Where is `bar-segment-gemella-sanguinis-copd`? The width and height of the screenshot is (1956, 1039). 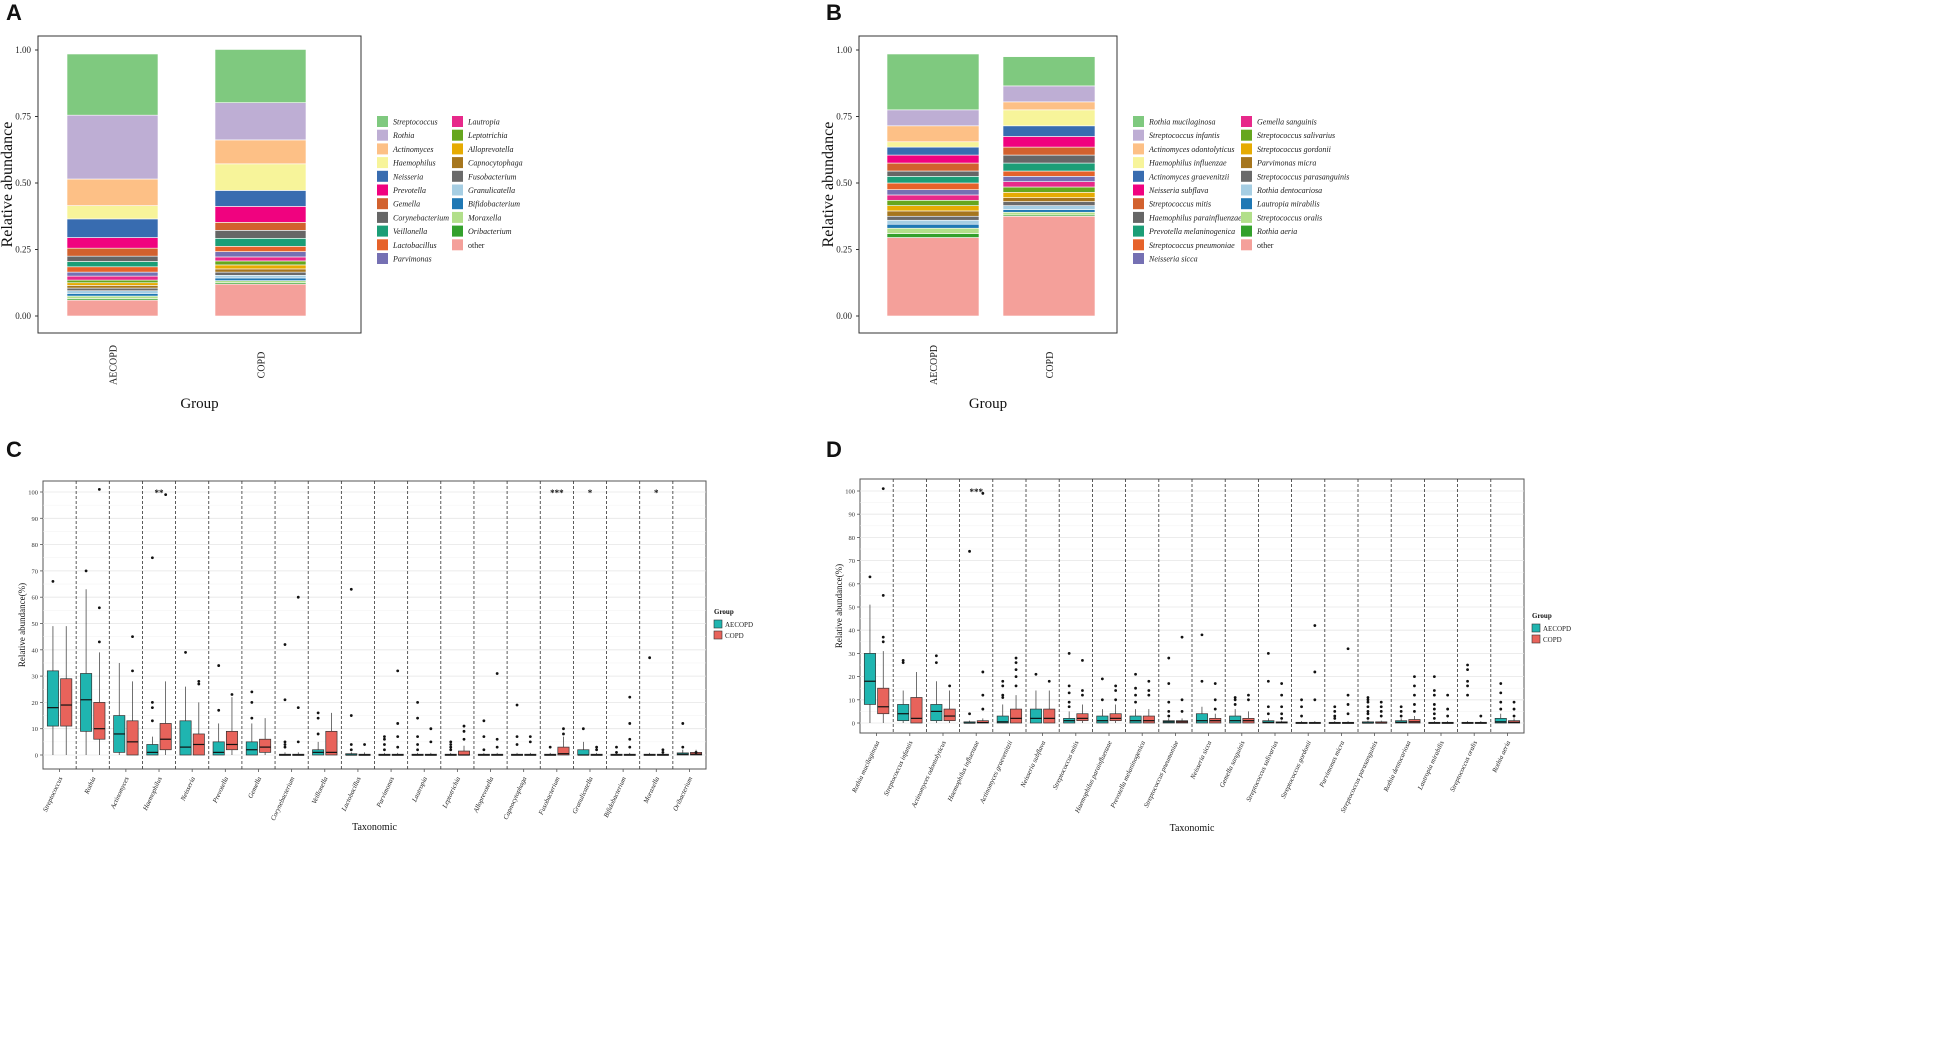
bar-segment-gemella-sanguinis-copd is located at coordinates (1049, 184).